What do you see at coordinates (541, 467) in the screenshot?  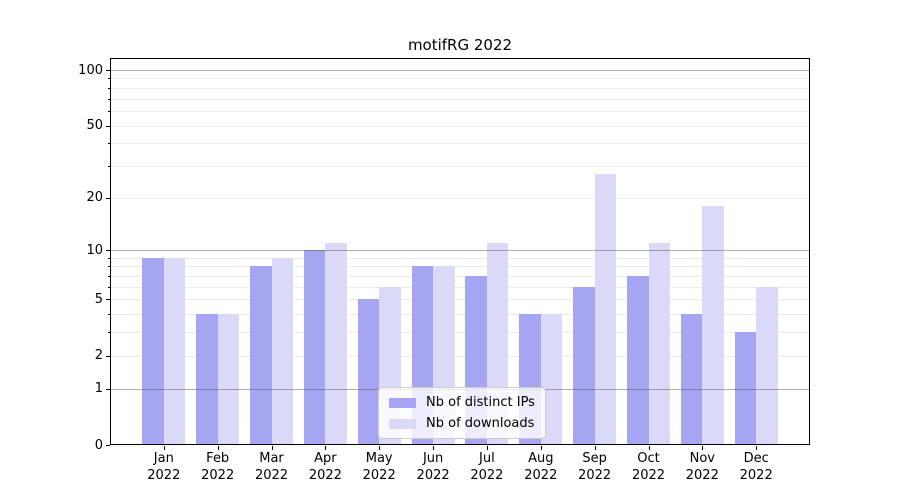 I see `x-tick-label: Aug 2022` at bounding box center [541, 467].